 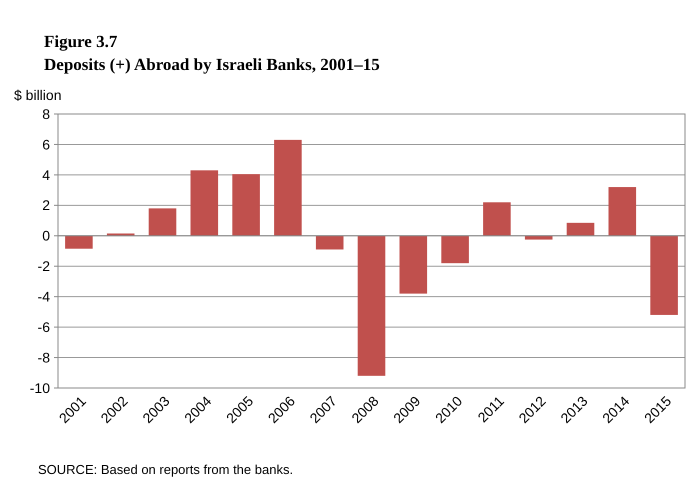 What do you see at coordinates (81, 41) in the screenshot?
I see `chart-title: Figure 3.7` at bounding box center [81, 41].